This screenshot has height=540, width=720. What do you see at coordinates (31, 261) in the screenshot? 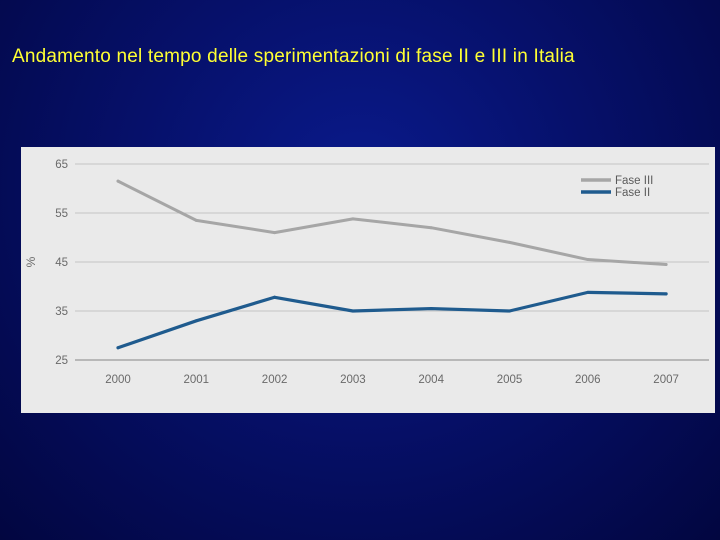
I see `y-axis-label: %` at bounding box center [31, 261].